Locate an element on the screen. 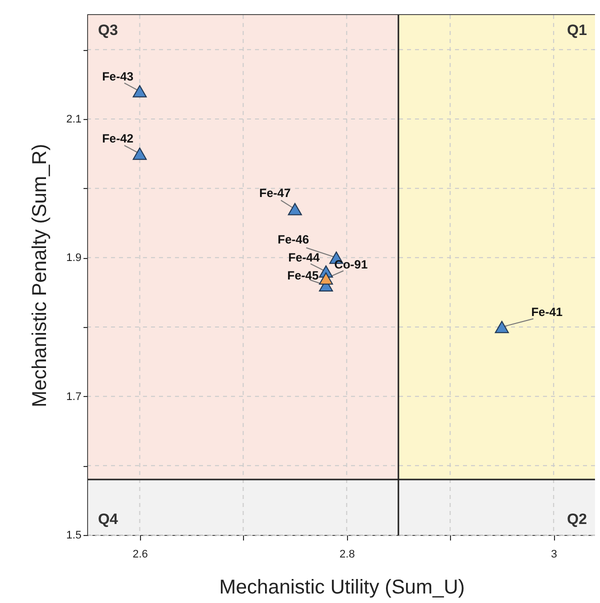  annotation: Fe-43 is located at coordinates (118, 76).